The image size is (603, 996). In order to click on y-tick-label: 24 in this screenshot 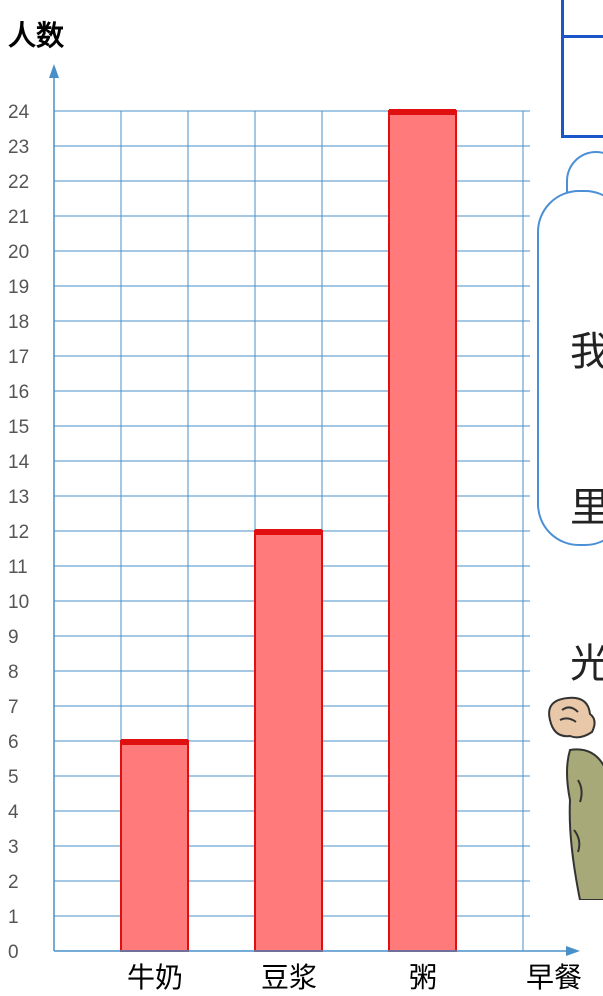, I will do `click(19, 112)`.